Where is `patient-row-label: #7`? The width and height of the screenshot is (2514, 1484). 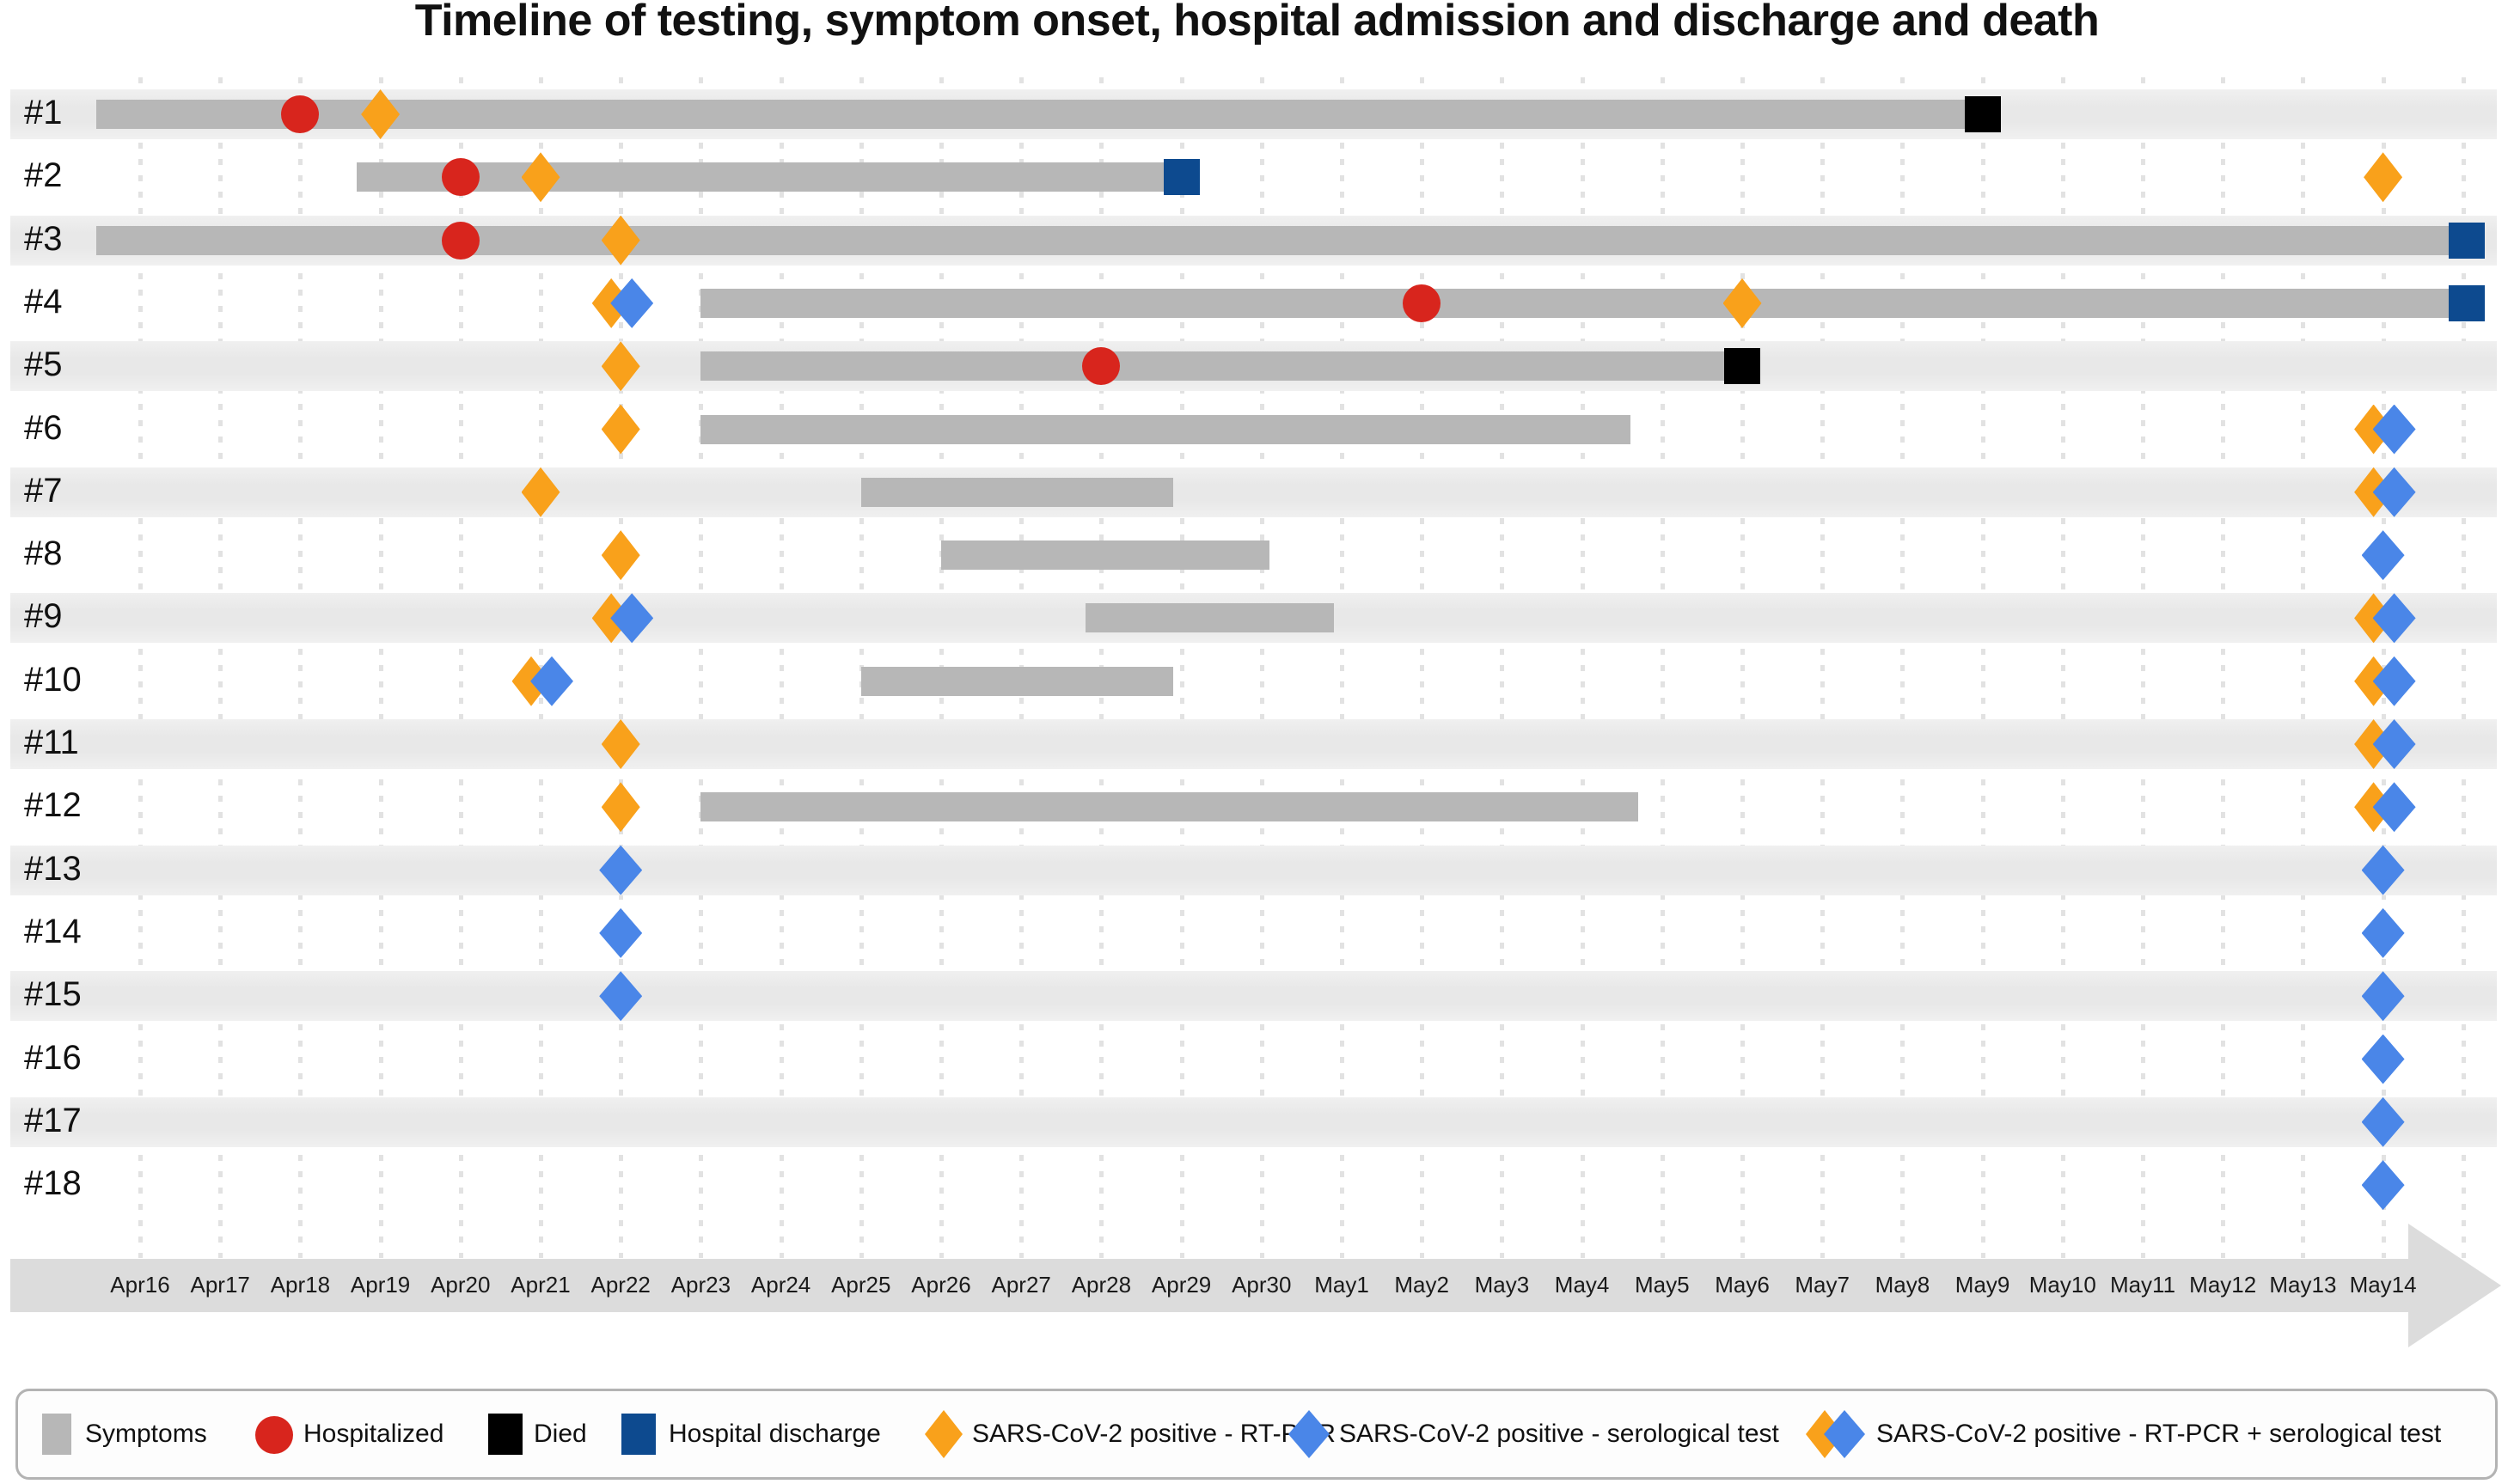
patient-row-label: #7 is located at coordinates (43, 490).